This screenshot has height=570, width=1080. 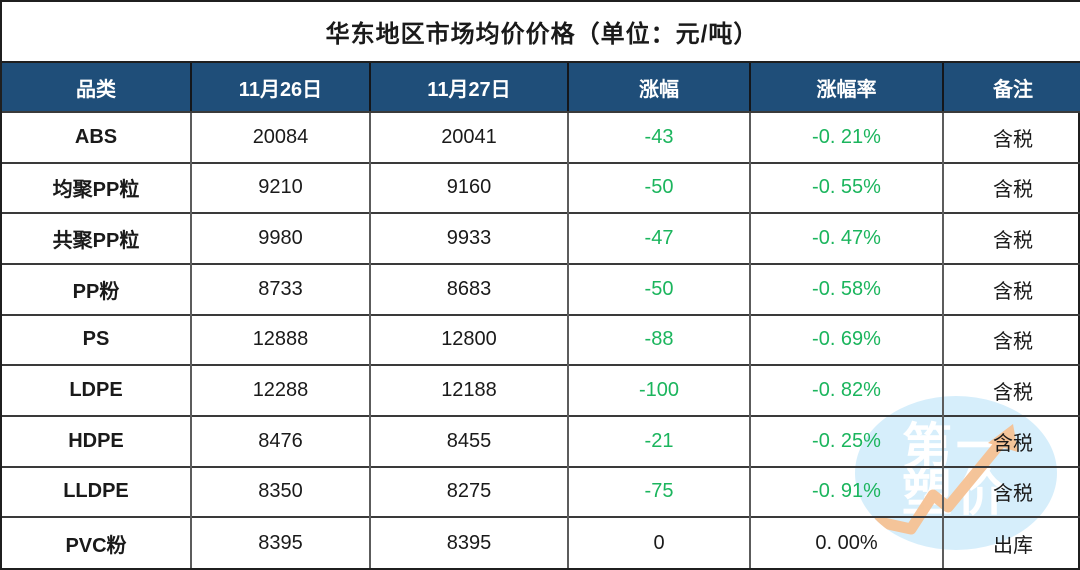 I want to click on header-note: 备注, so click(x=1010, y=87).